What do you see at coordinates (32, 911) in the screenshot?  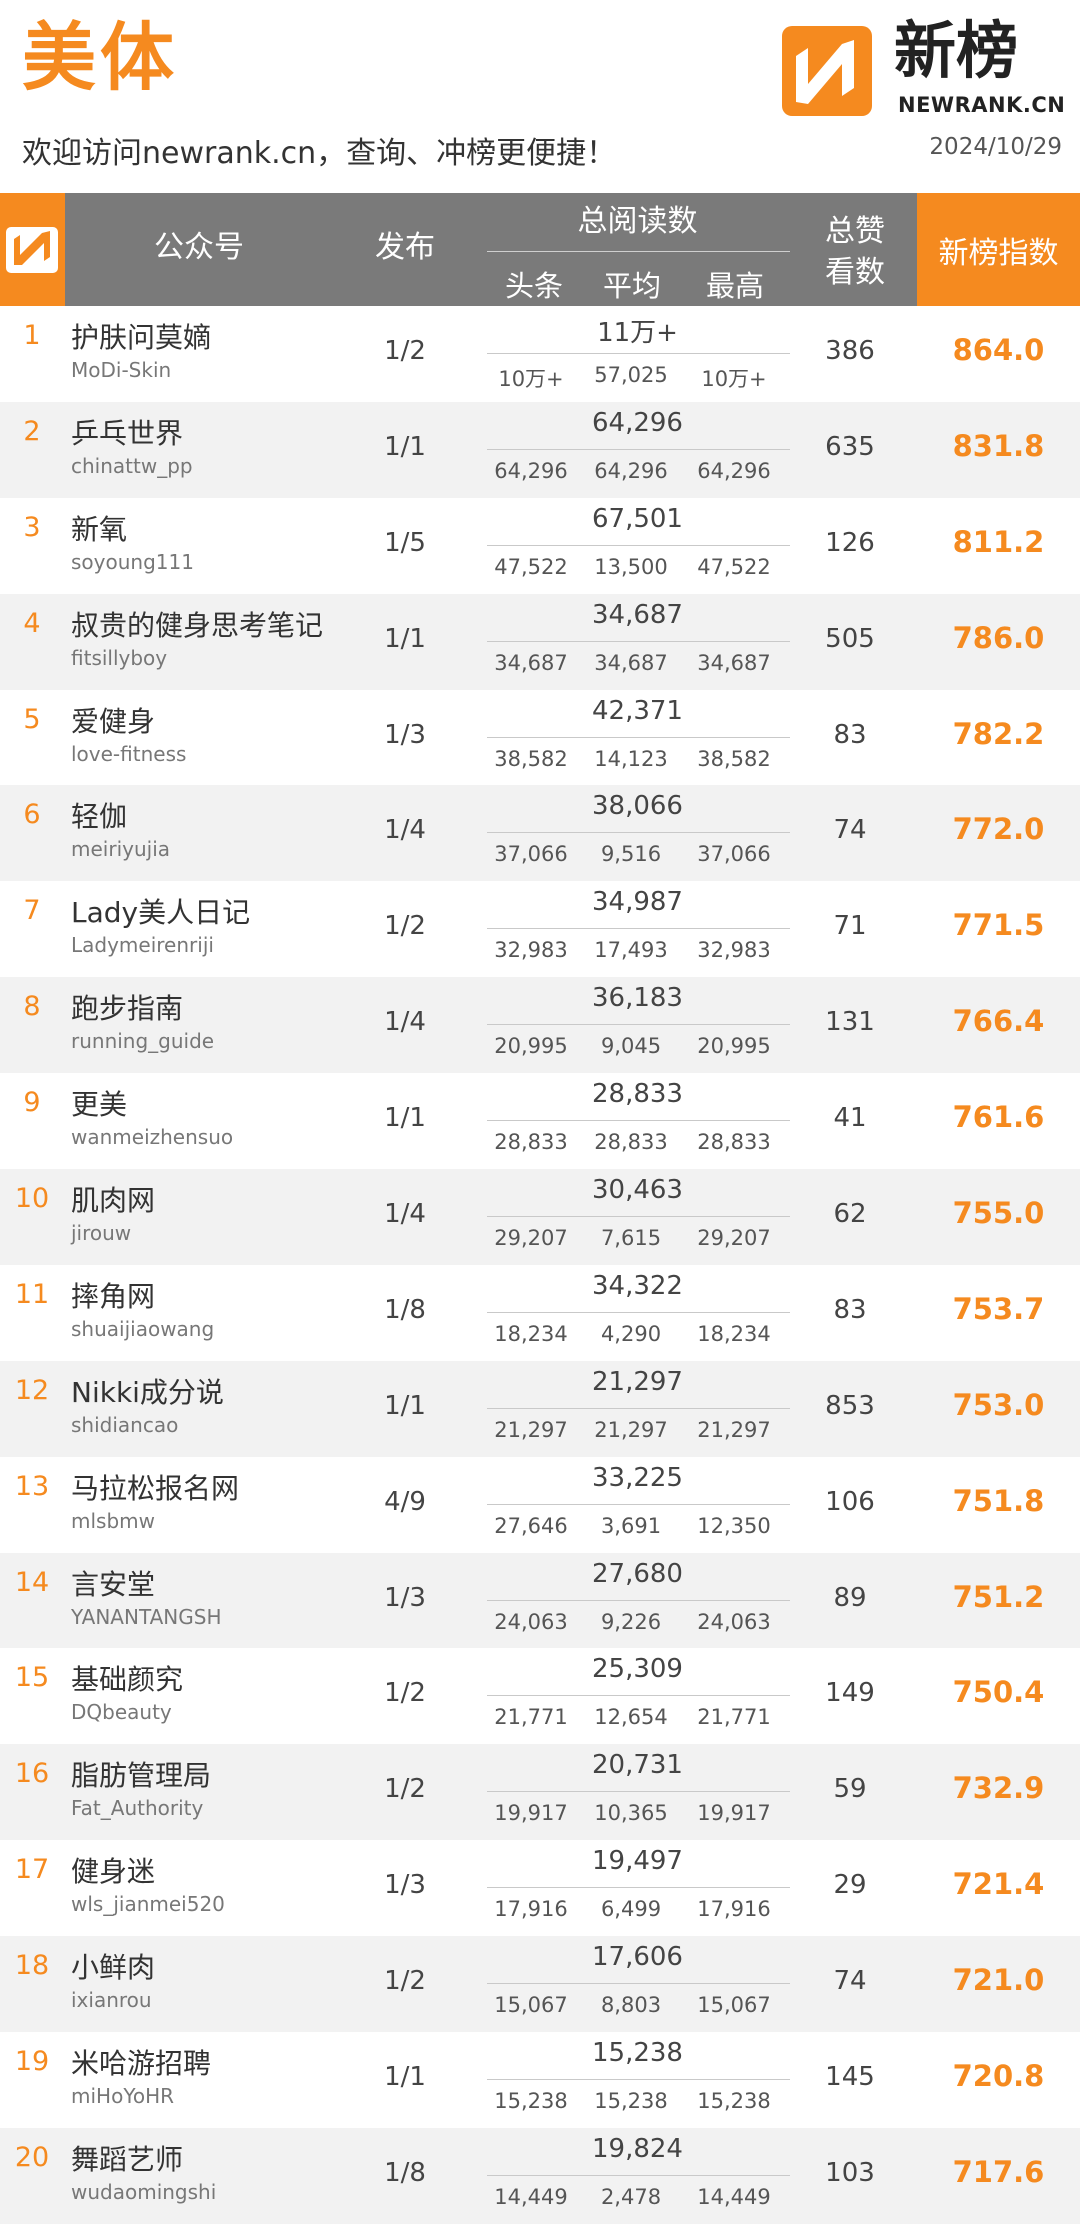 I see `rank-number: 7` at bounding box center [32, 911].